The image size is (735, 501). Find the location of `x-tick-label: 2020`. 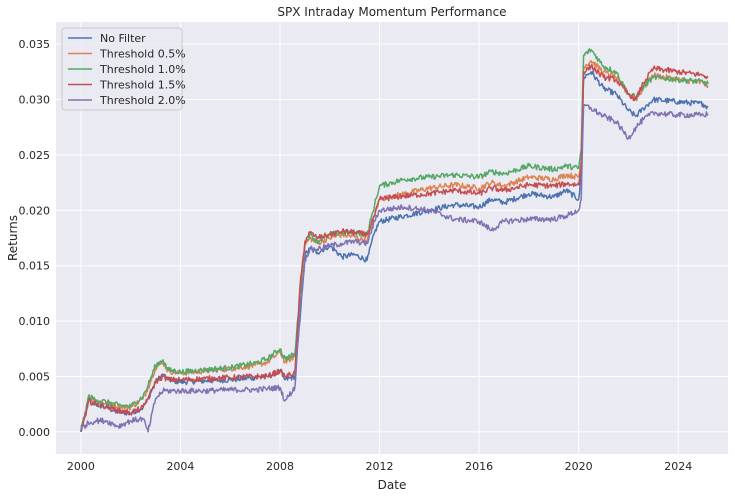

x-tick-label: 2020 is located at coordinates (579, 466).